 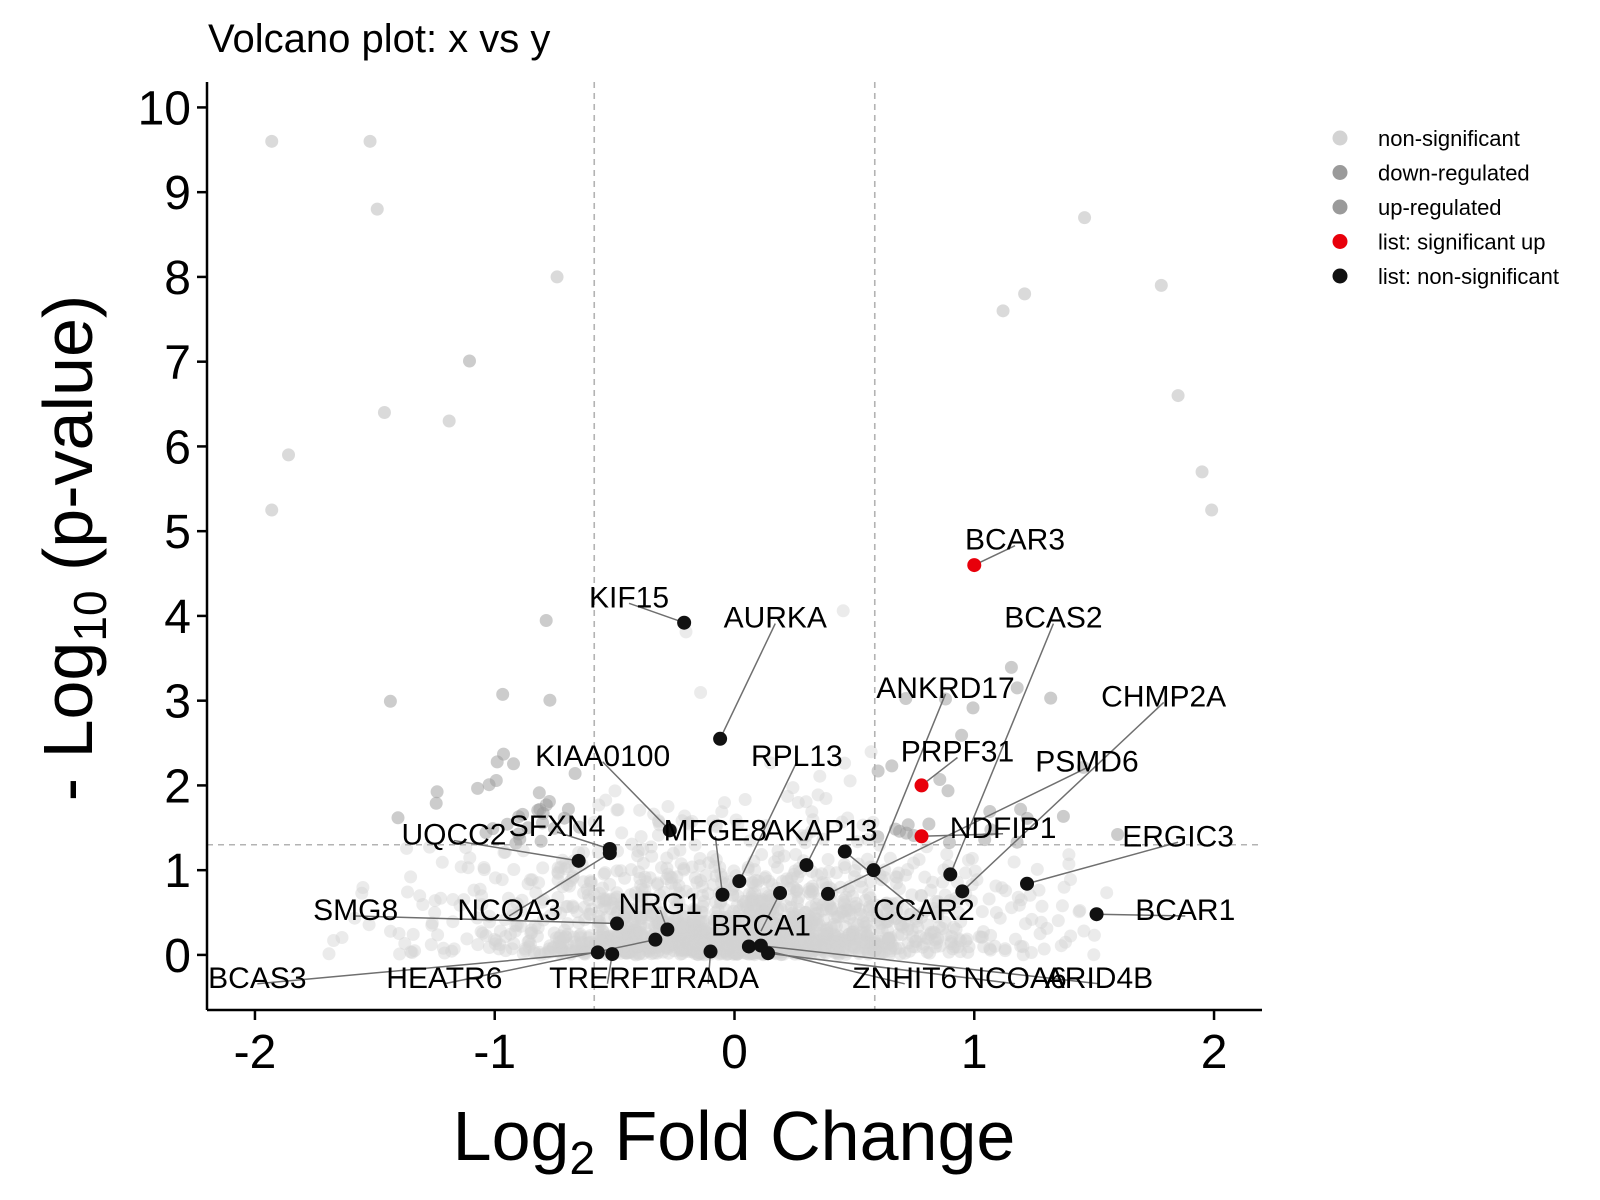 What do you see at coordinates (780, 893) in the screenshot?
I see `point-brca1` at bounding box center [780, 893].